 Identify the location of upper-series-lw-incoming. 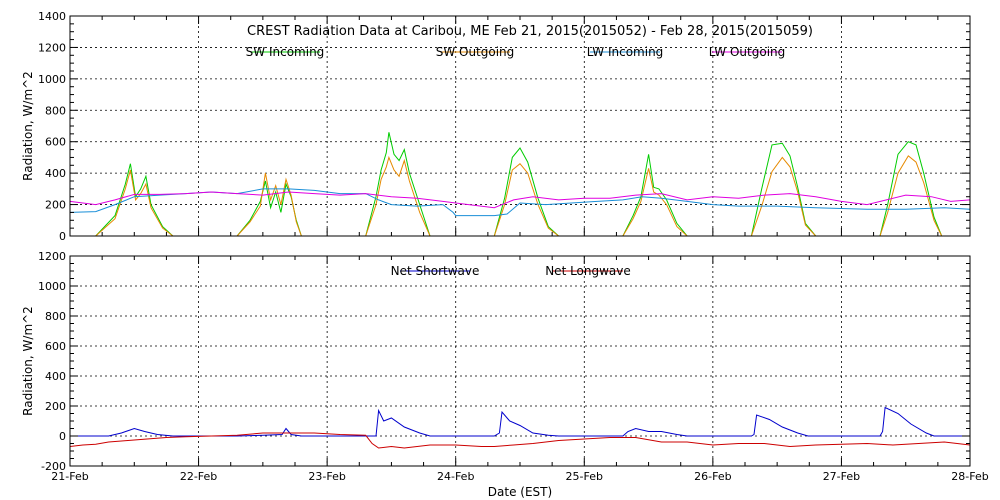
(520, 202).